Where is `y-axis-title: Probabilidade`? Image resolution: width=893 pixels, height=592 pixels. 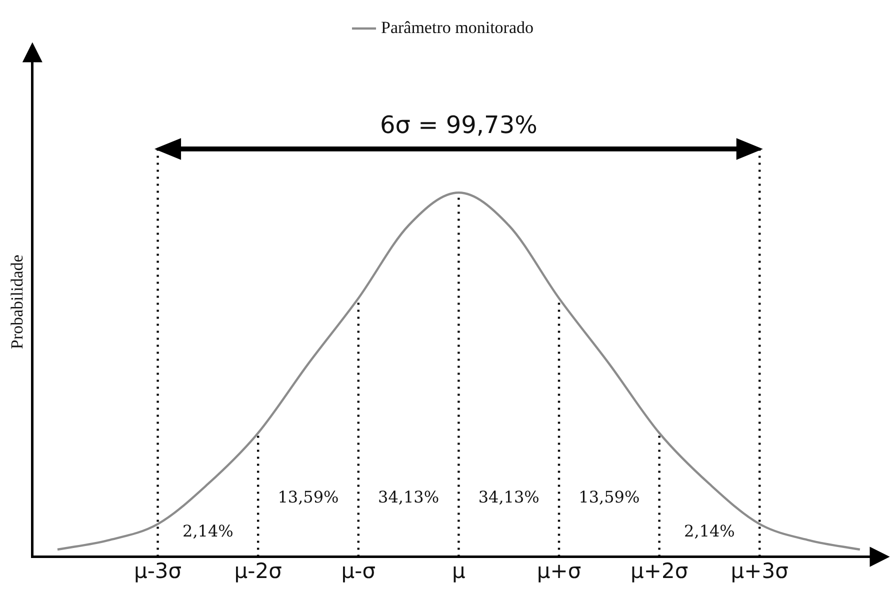
y-axis-title: Probabilidade is located at coordinates (17, 302).